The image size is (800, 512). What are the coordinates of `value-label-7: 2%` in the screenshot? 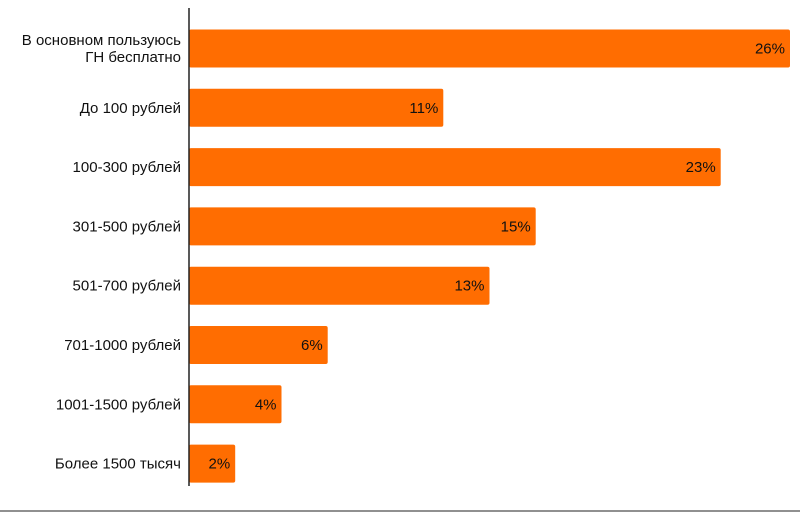 It's located at (220, 464).